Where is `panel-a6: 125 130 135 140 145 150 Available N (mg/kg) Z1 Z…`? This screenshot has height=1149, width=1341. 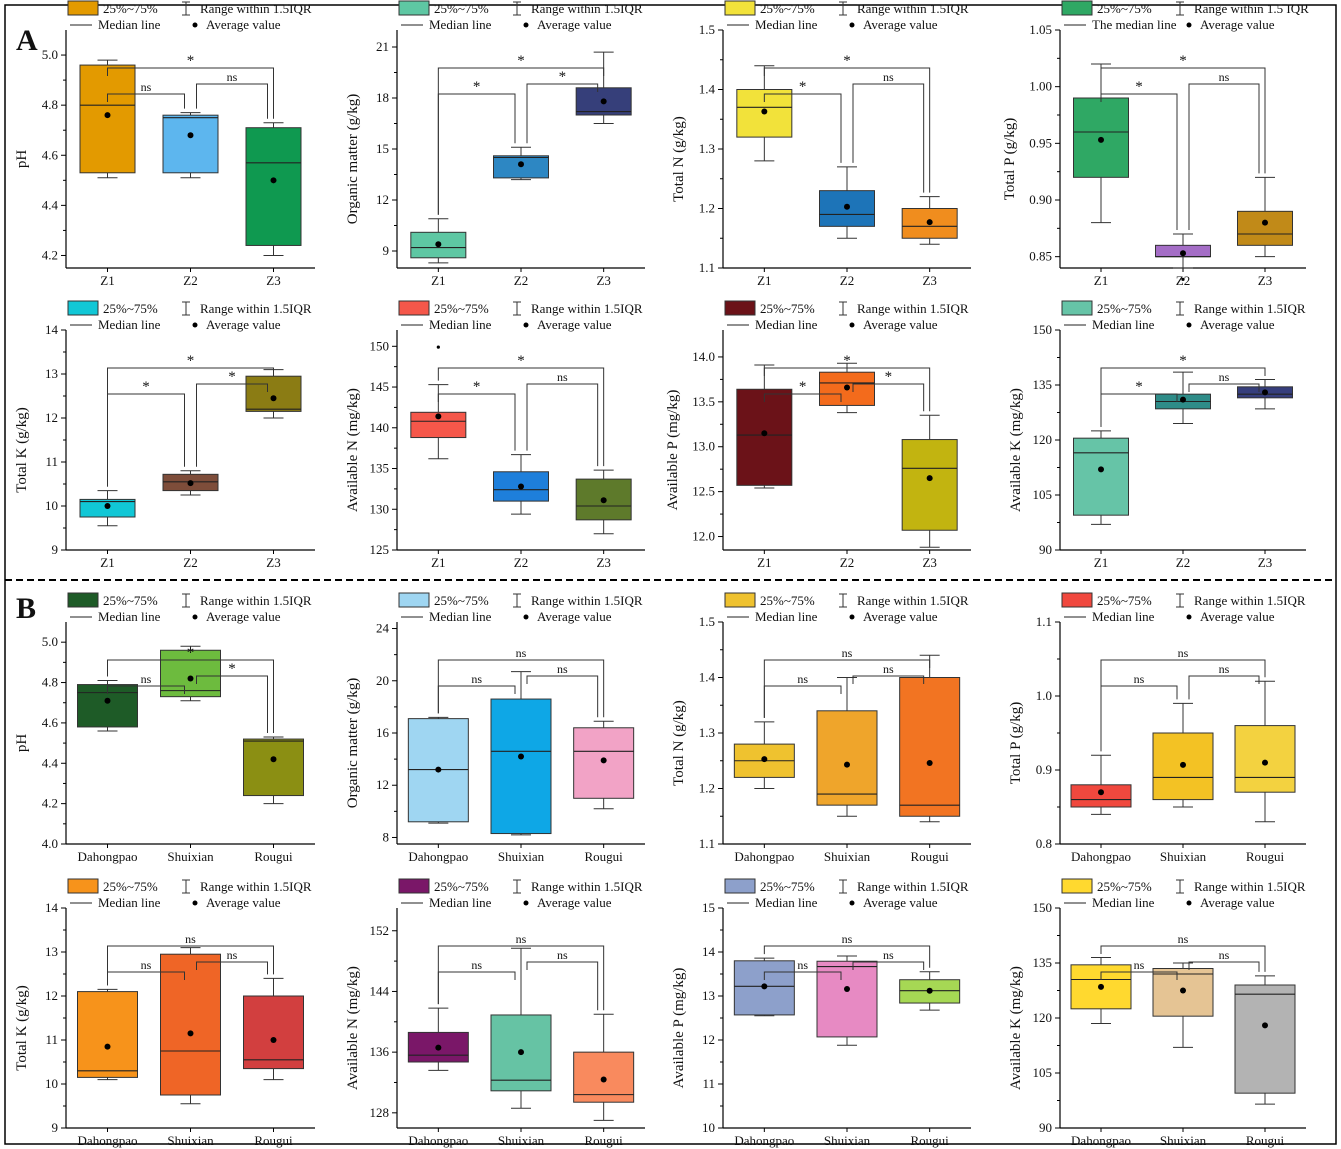 panel-a6: 125 130 135 140 145 150 Available N (mg/kg) Z1 Z… is located at coordinates (495, 435).